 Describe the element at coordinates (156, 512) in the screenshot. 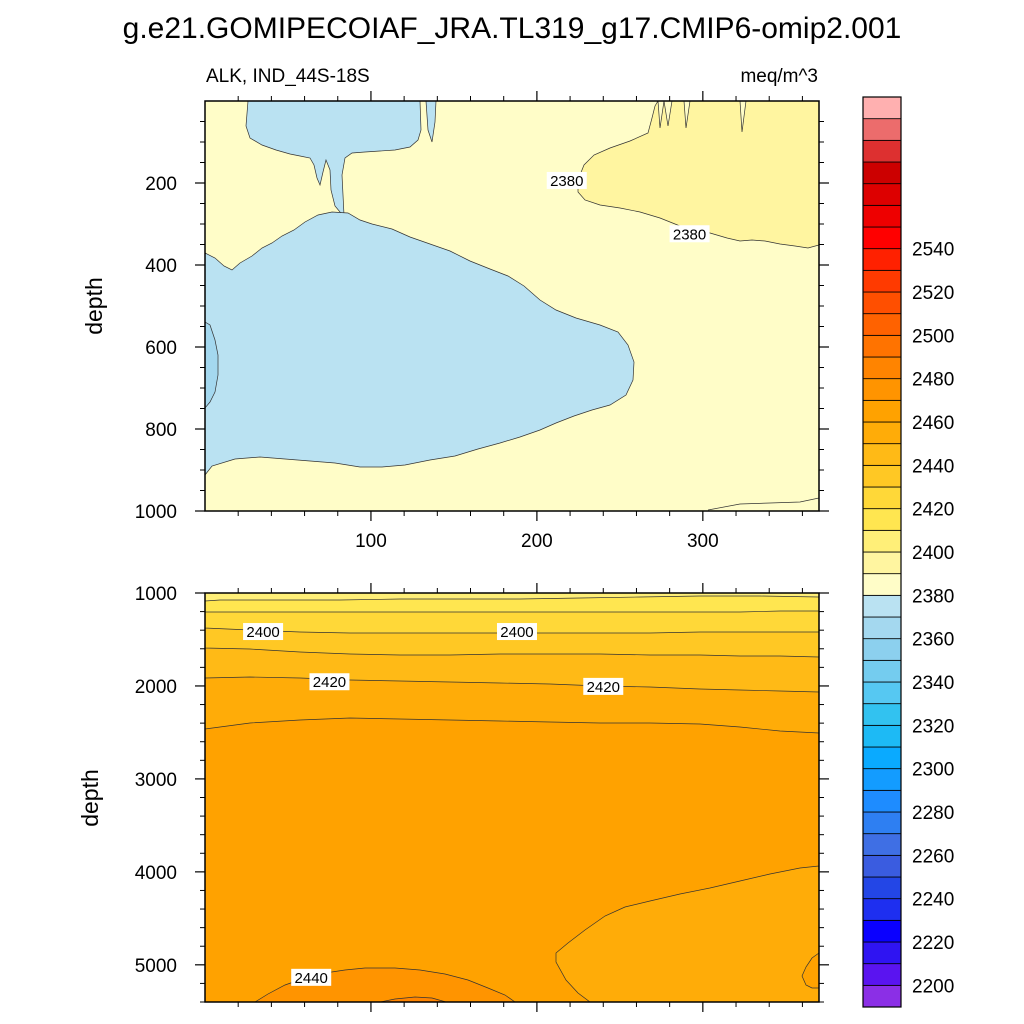

I see `upper-y-tick-label: 1000` at that location.